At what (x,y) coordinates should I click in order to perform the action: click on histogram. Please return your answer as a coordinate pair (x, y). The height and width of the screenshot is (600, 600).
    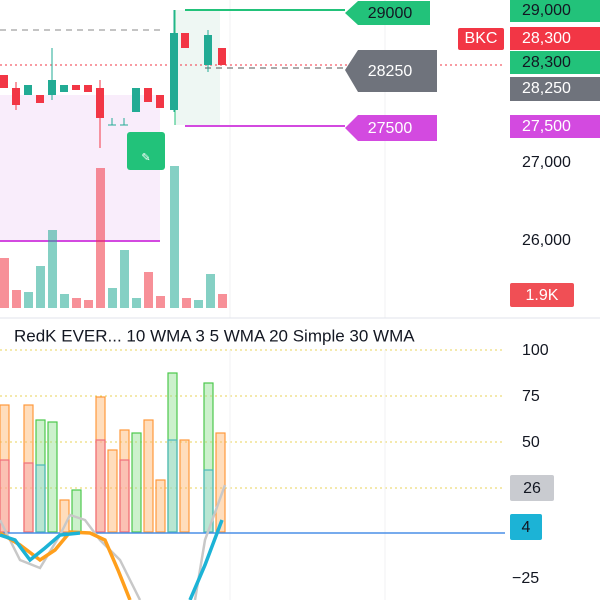
    Looking at the image, I should click on (113, 452).